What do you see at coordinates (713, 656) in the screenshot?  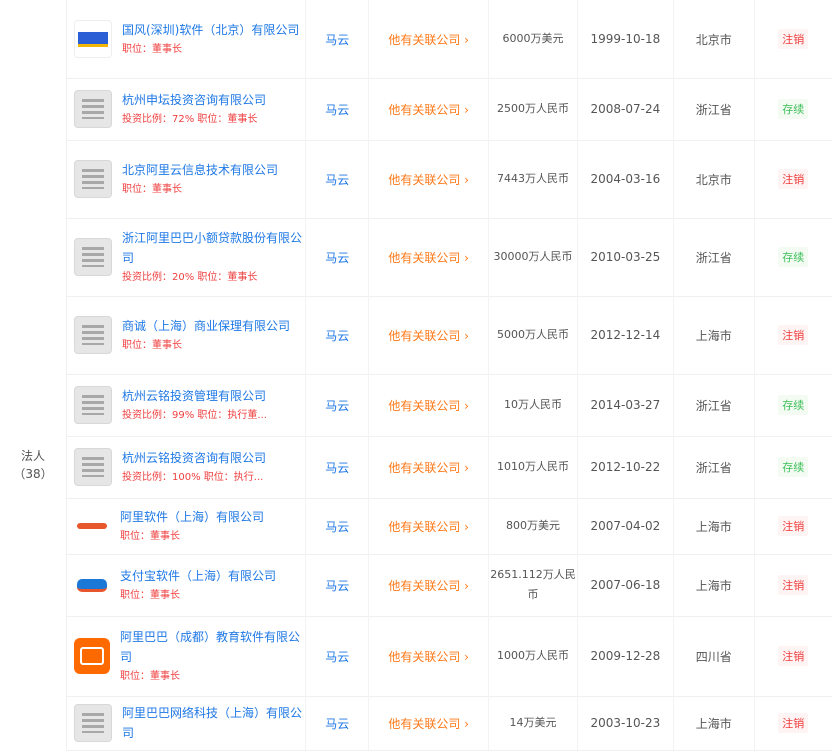 I see `region-text: 四川省` at bounding box center [713, 656].